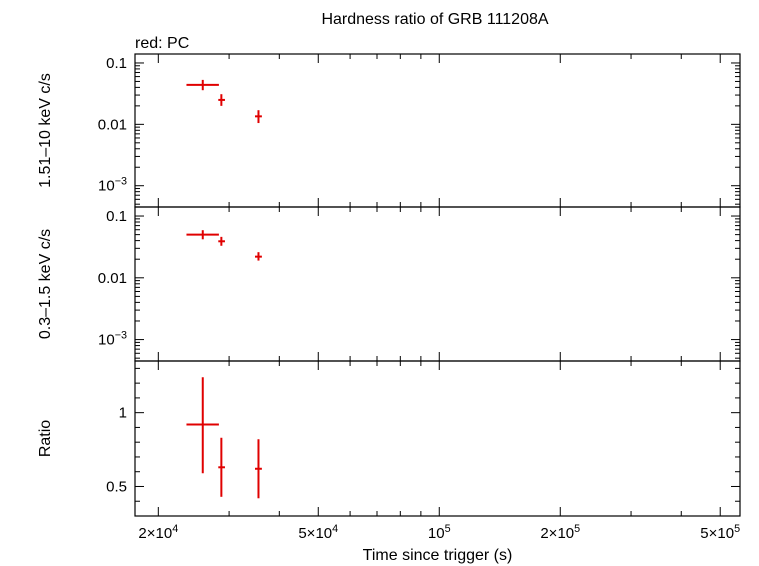 This screenshot has height=566, width=759. I want to click on x-tick-label: 2×10⁴, so click(158, 532).